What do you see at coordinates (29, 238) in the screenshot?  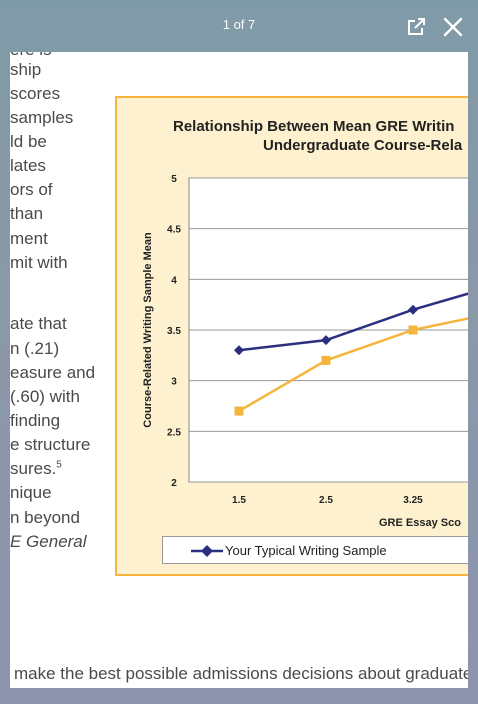 I see `text-line: ment` at bounding box center [29, 238].